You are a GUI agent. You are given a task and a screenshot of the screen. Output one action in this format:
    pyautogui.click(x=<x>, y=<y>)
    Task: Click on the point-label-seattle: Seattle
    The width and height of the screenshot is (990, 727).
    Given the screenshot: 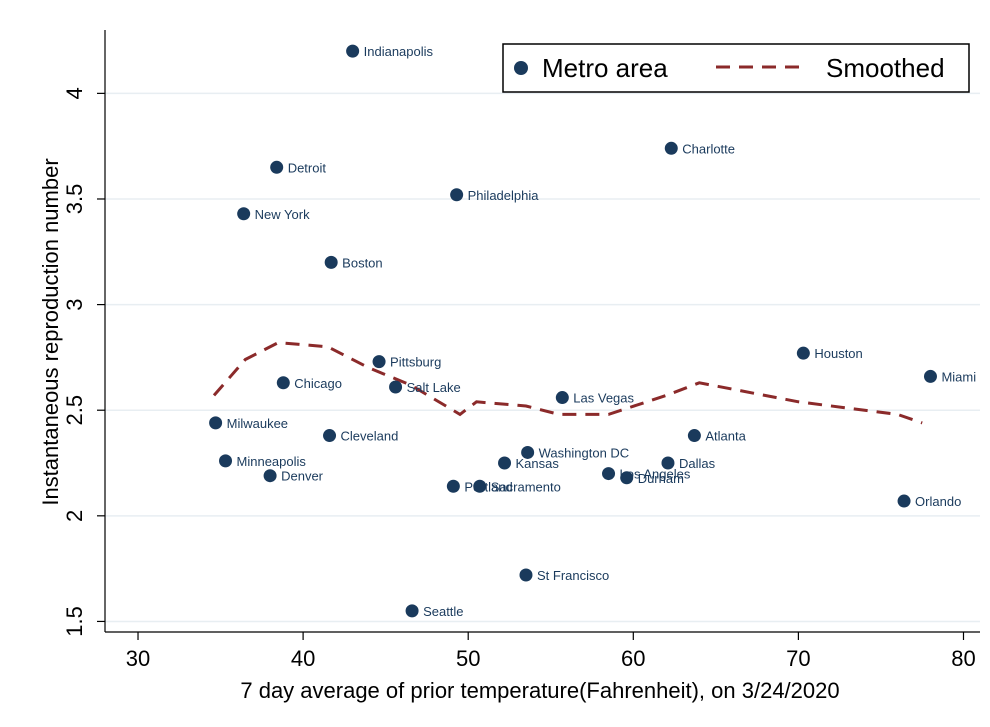 What is the action you would take?
    pyautogui.click(x=443, y=611)
    